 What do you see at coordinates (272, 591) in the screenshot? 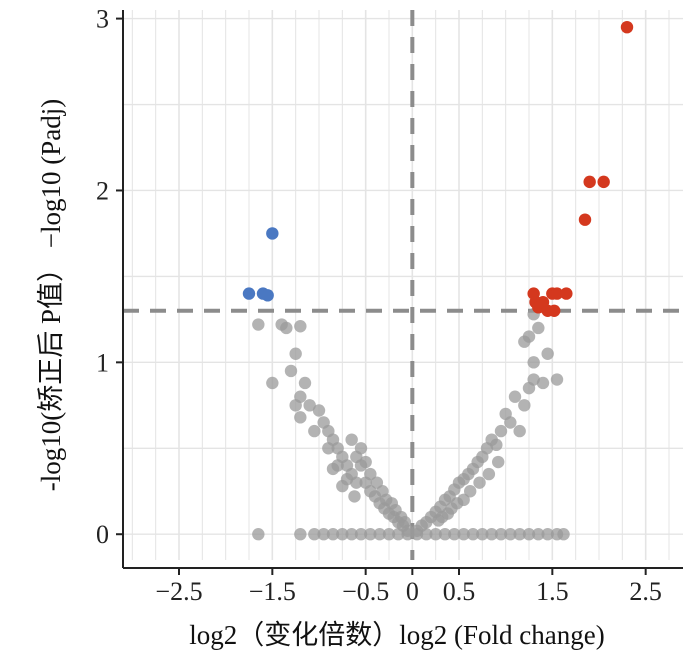
I see `x-tick-label: −1.5` at bounding box center [272, 591].